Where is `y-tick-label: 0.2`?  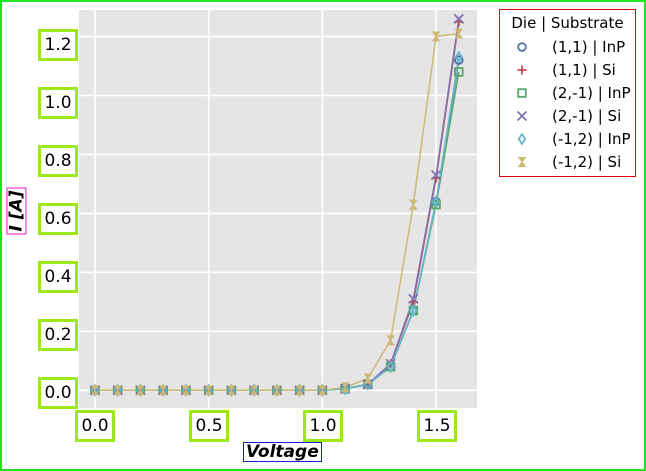 y-tick-label: 0.2 is located at coordinates (58, 335).